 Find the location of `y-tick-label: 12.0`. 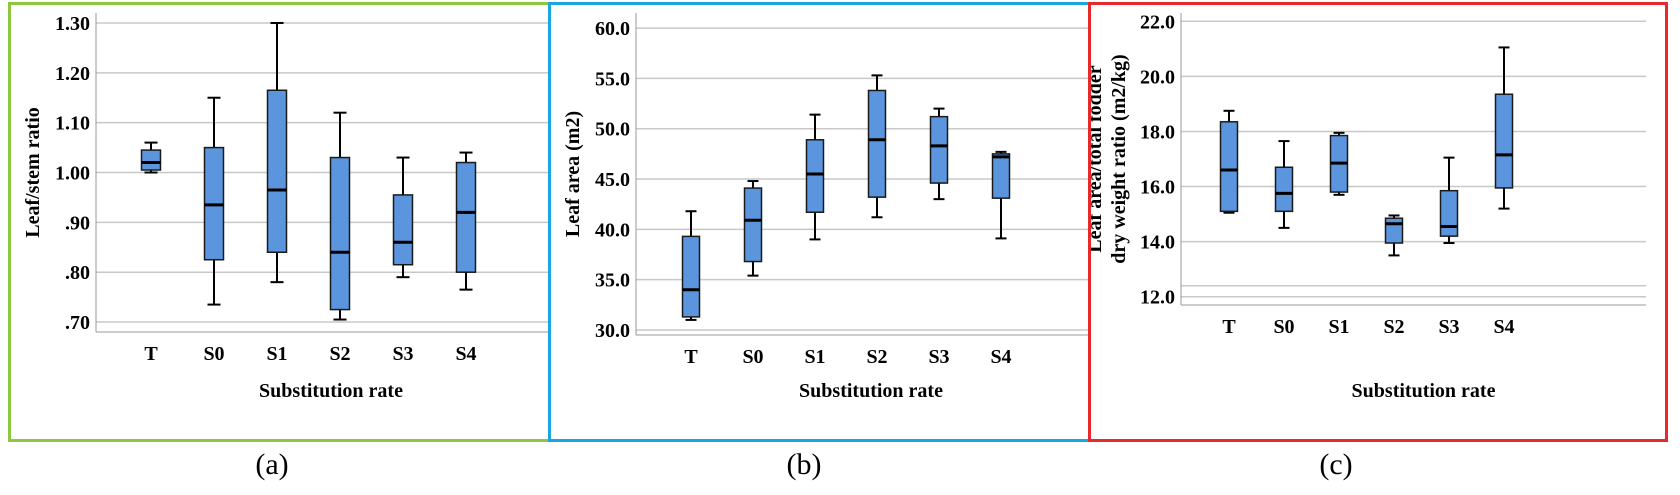

y-tick-label: 12.0 is located at coordinates (1157, 298).